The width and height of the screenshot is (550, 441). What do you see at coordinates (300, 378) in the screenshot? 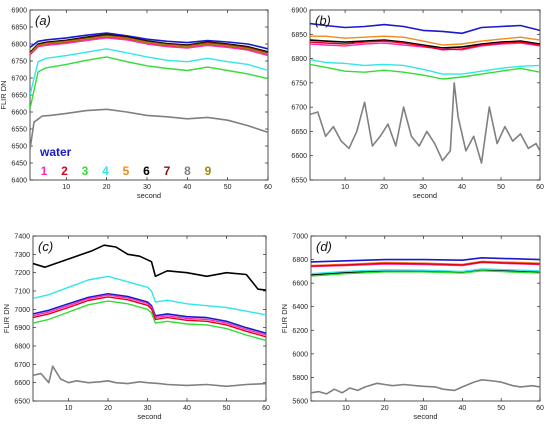
I see `y-tick-label: 5800` at bounding box center [300, 378].